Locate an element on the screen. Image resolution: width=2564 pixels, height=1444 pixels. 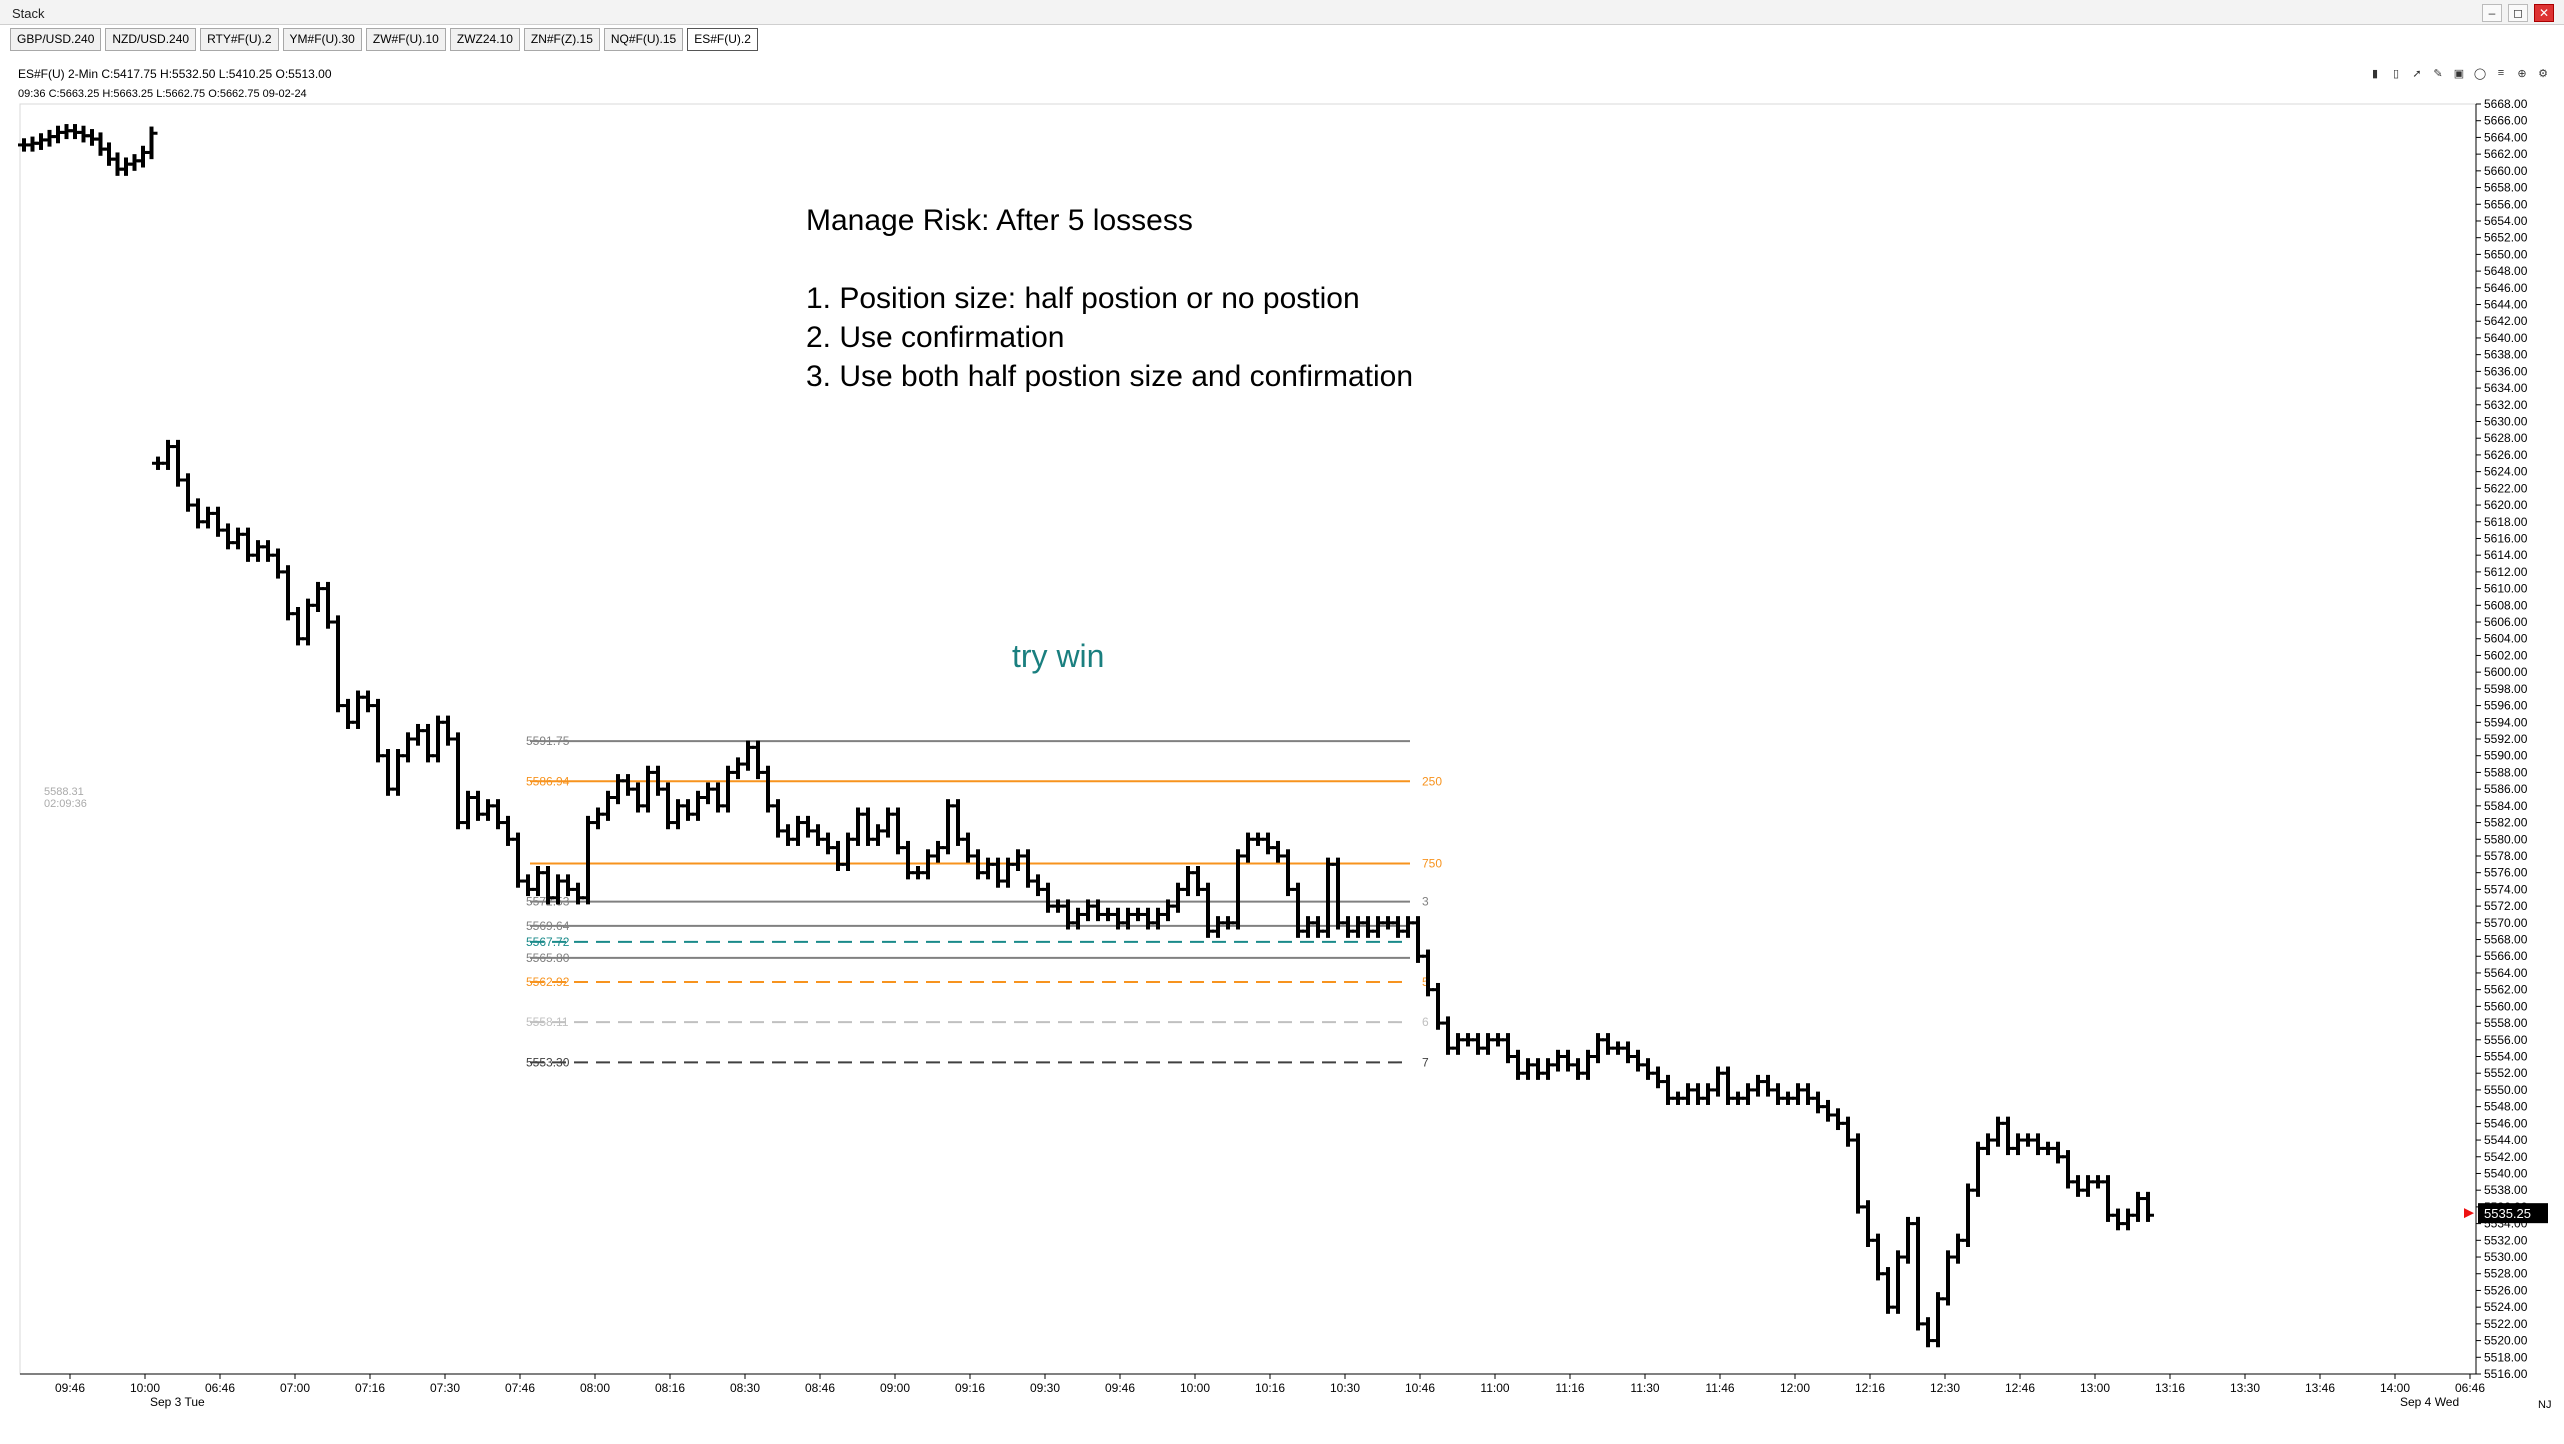
time-tick-label: 11:00 is located at coordinates (1494, 1388).